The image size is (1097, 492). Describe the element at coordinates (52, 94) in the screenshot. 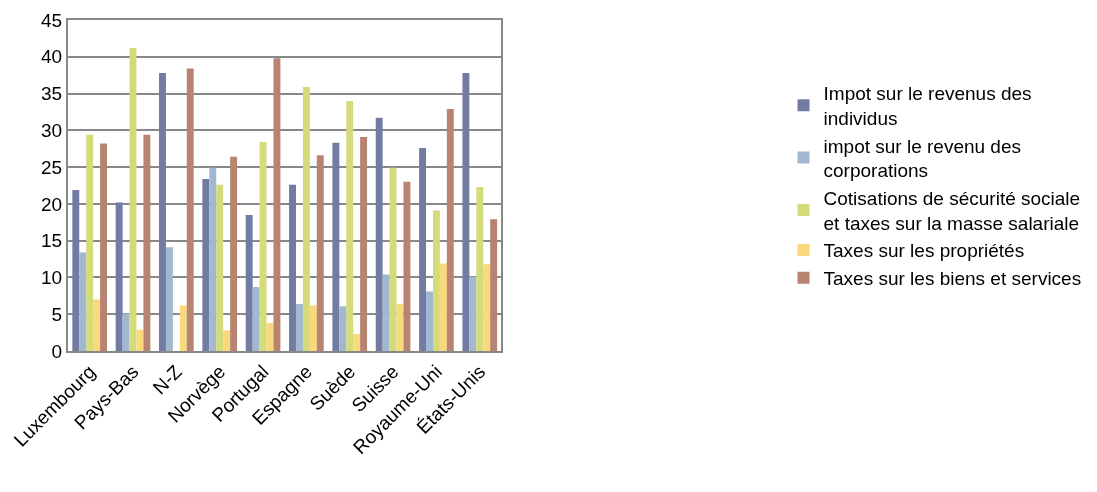

I see `y-tick-label: 35` at that location.